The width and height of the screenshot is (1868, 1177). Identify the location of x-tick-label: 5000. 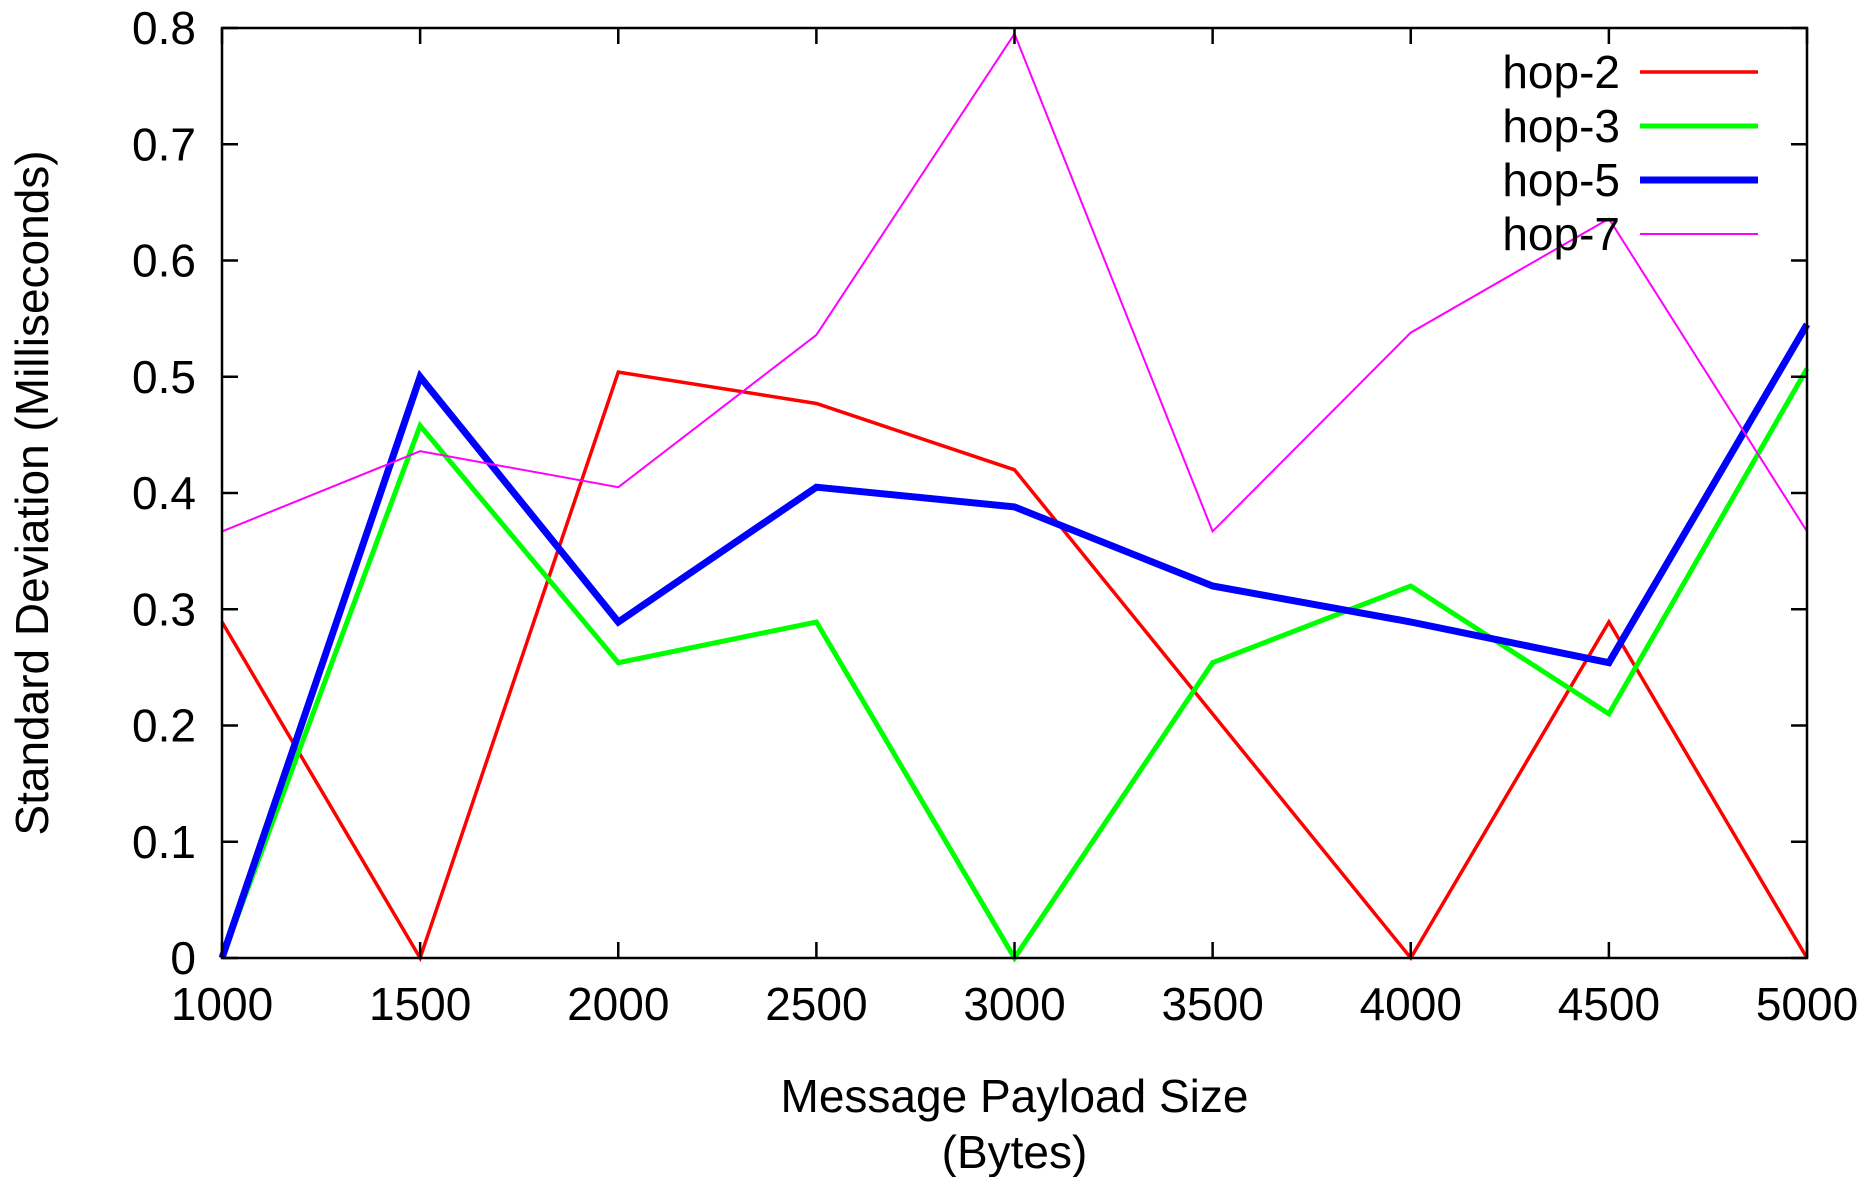
(1807, 1004).